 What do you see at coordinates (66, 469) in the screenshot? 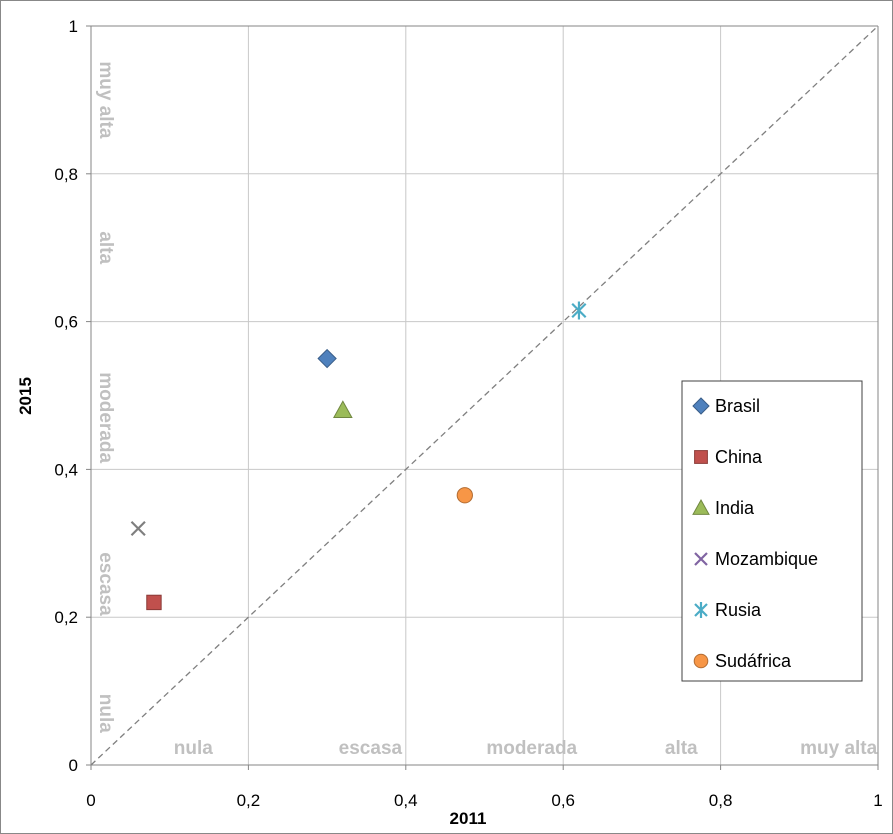
I see `y-tick-label: 0,4` at bounding box center [66, 469].